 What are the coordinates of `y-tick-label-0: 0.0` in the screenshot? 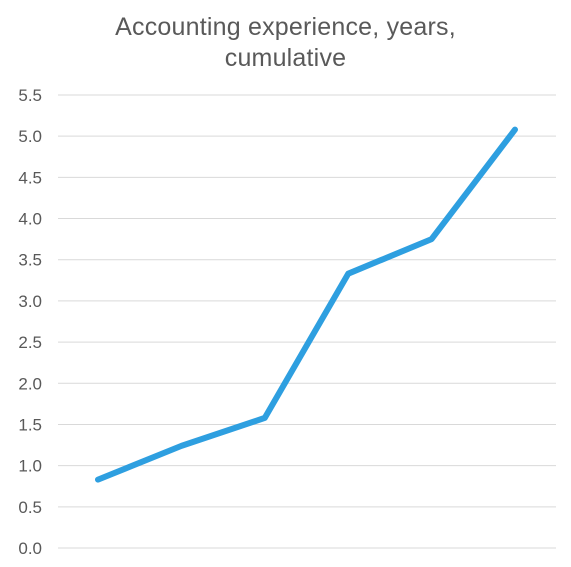 It's located at (30, 548).